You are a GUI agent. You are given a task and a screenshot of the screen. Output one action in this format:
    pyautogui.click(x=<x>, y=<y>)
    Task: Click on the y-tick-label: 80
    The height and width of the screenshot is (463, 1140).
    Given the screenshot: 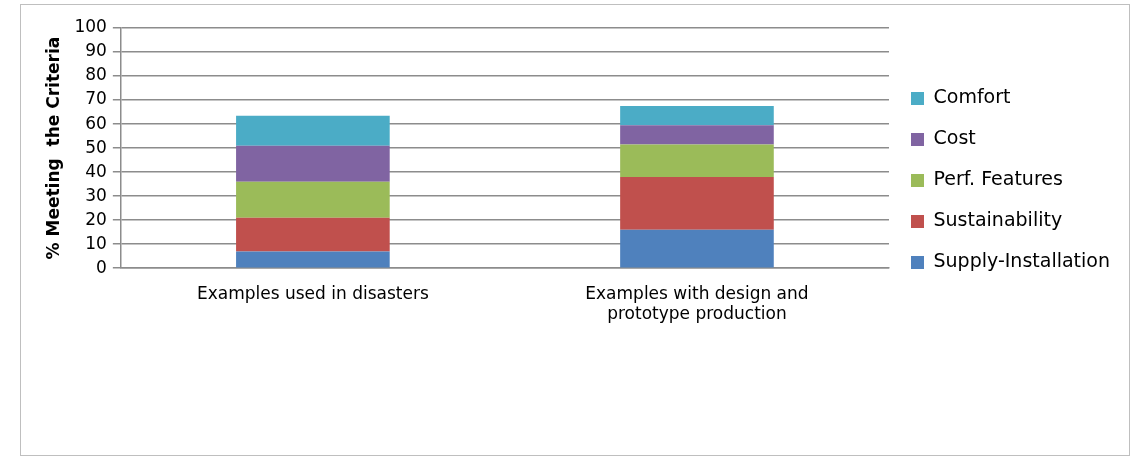 What is the action you would take?
    pyautogui.click(x=96, y=74)
    